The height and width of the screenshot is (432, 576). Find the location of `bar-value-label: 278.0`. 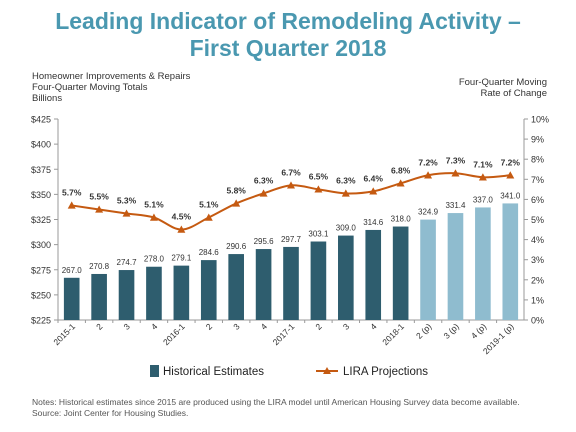

bar-value-label: 278.0 is located at coordinates (154, 259).